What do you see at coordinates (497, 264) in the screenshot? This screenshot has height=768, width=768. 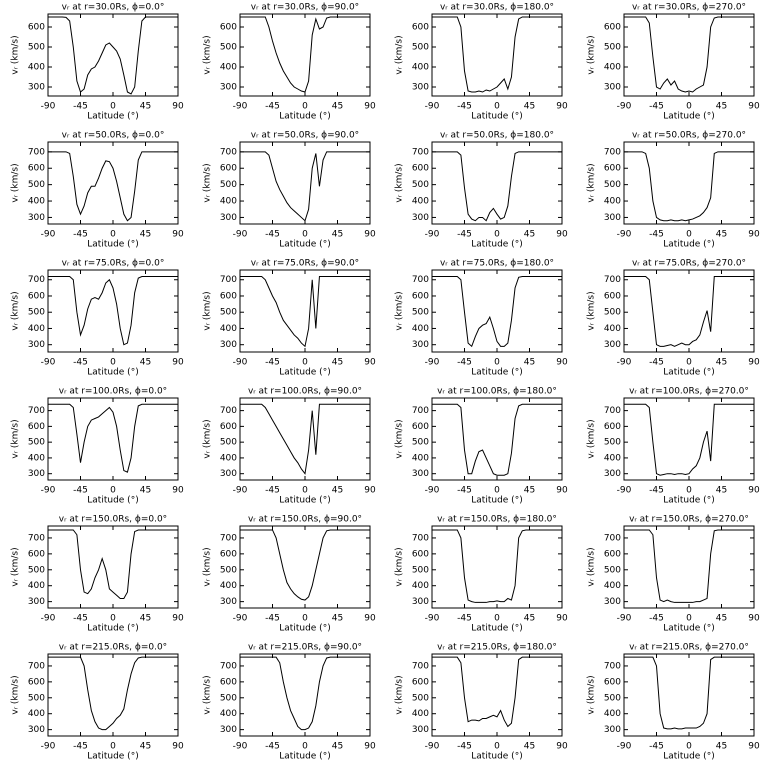 I see `chart-title: vᵣ at r=75.0Rs, ϕ=180.0°` at bounding box center [497, 264].